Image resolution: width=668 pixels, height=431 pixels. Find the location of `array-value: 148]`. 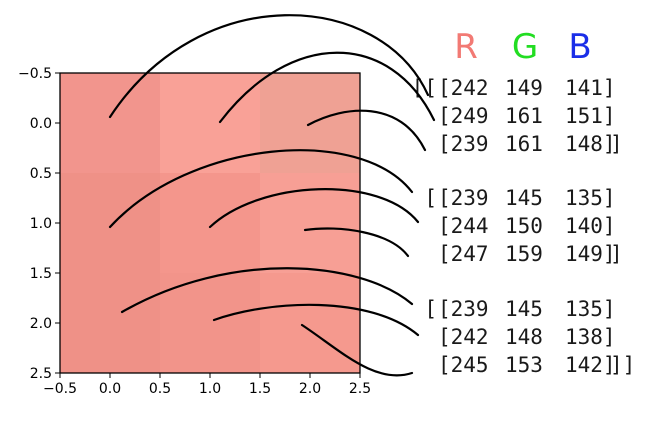

array-value: 148] is located at coordinates (590, 144).